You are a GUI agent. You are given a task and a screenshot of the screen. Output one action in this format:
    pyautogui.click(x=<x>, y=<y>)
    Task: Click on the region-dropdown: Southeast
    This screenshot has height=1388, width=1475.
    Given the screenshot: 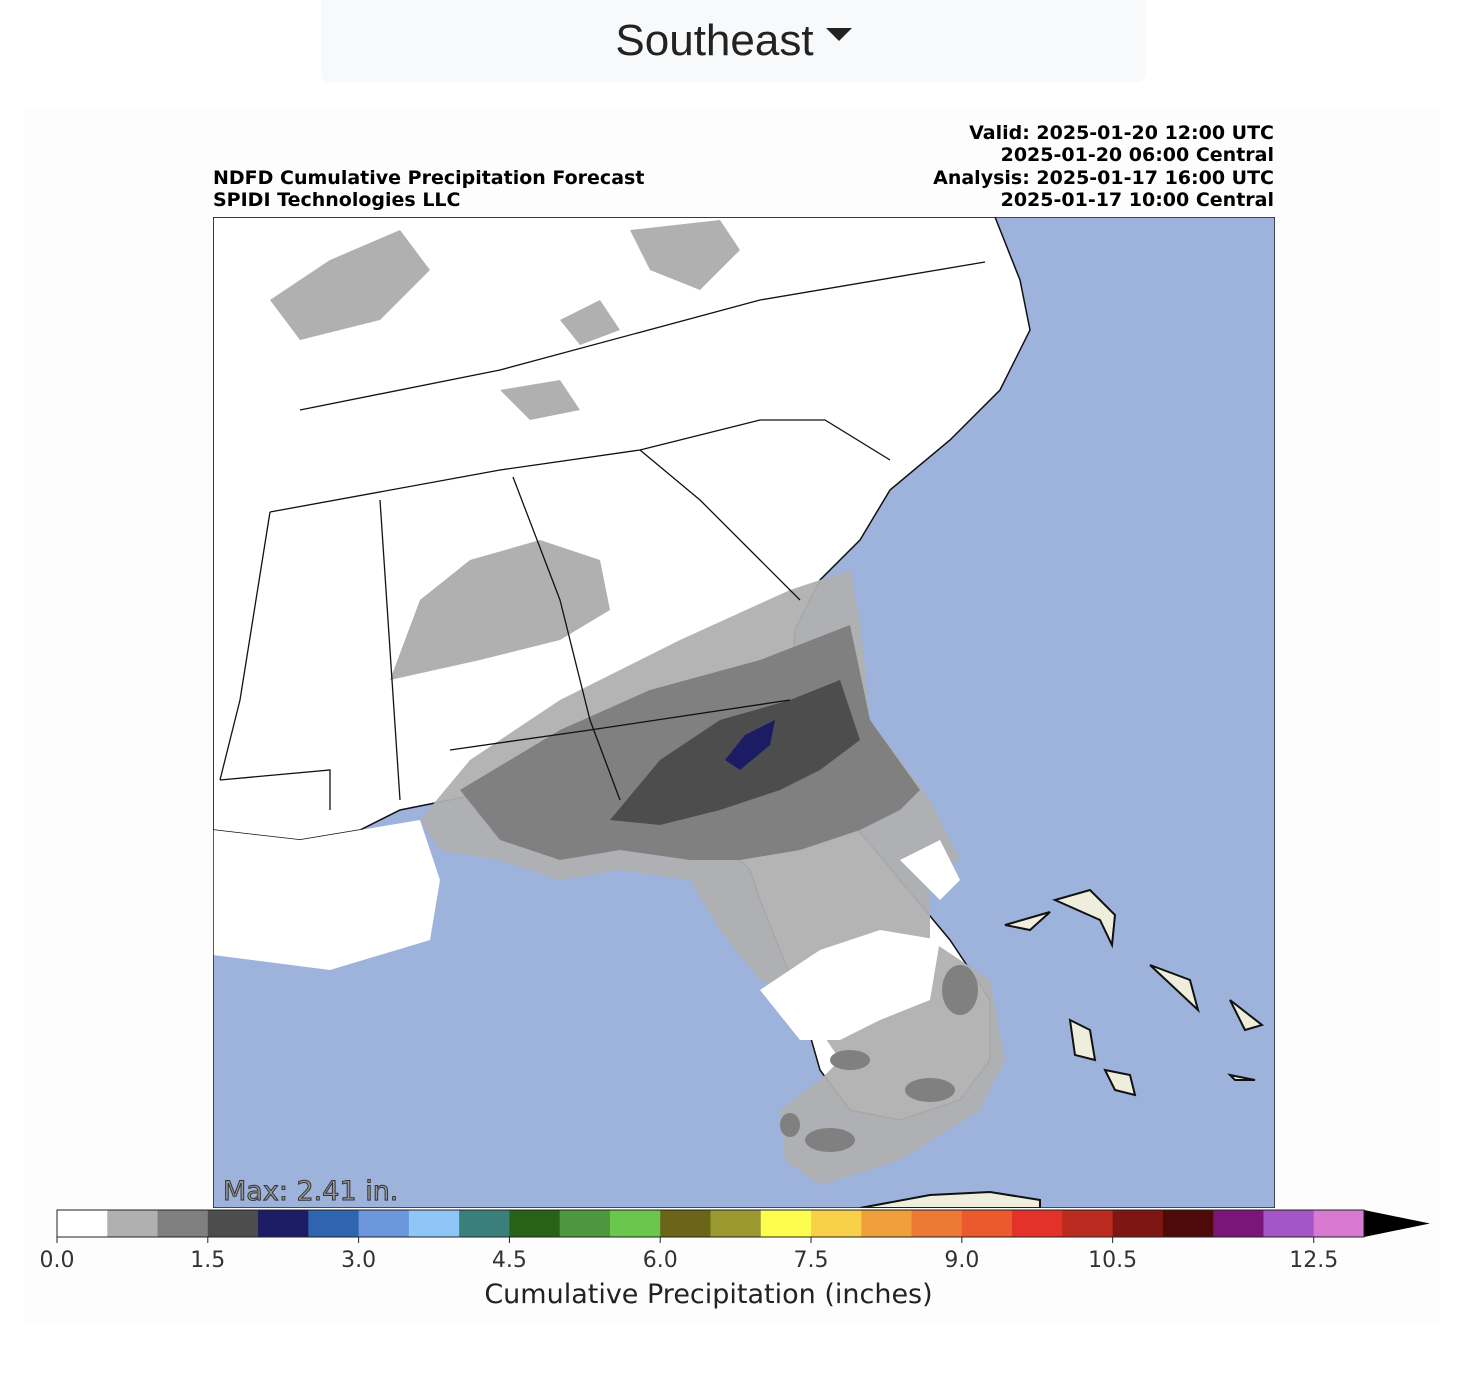 What is the action you would take?
    pyautogui.click(x=733, y=41)
    